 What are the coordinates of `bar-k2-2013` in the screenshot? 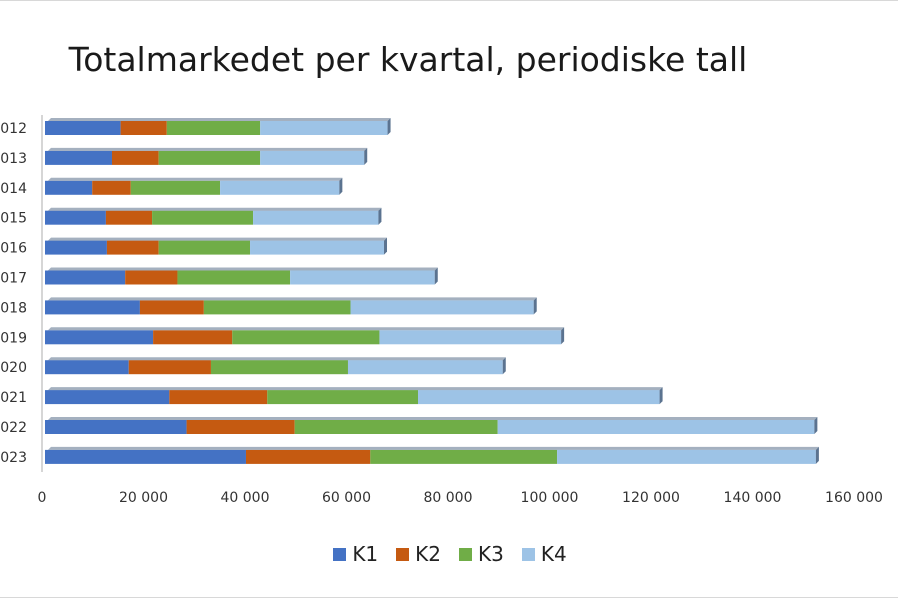 It's located at (135, 157).